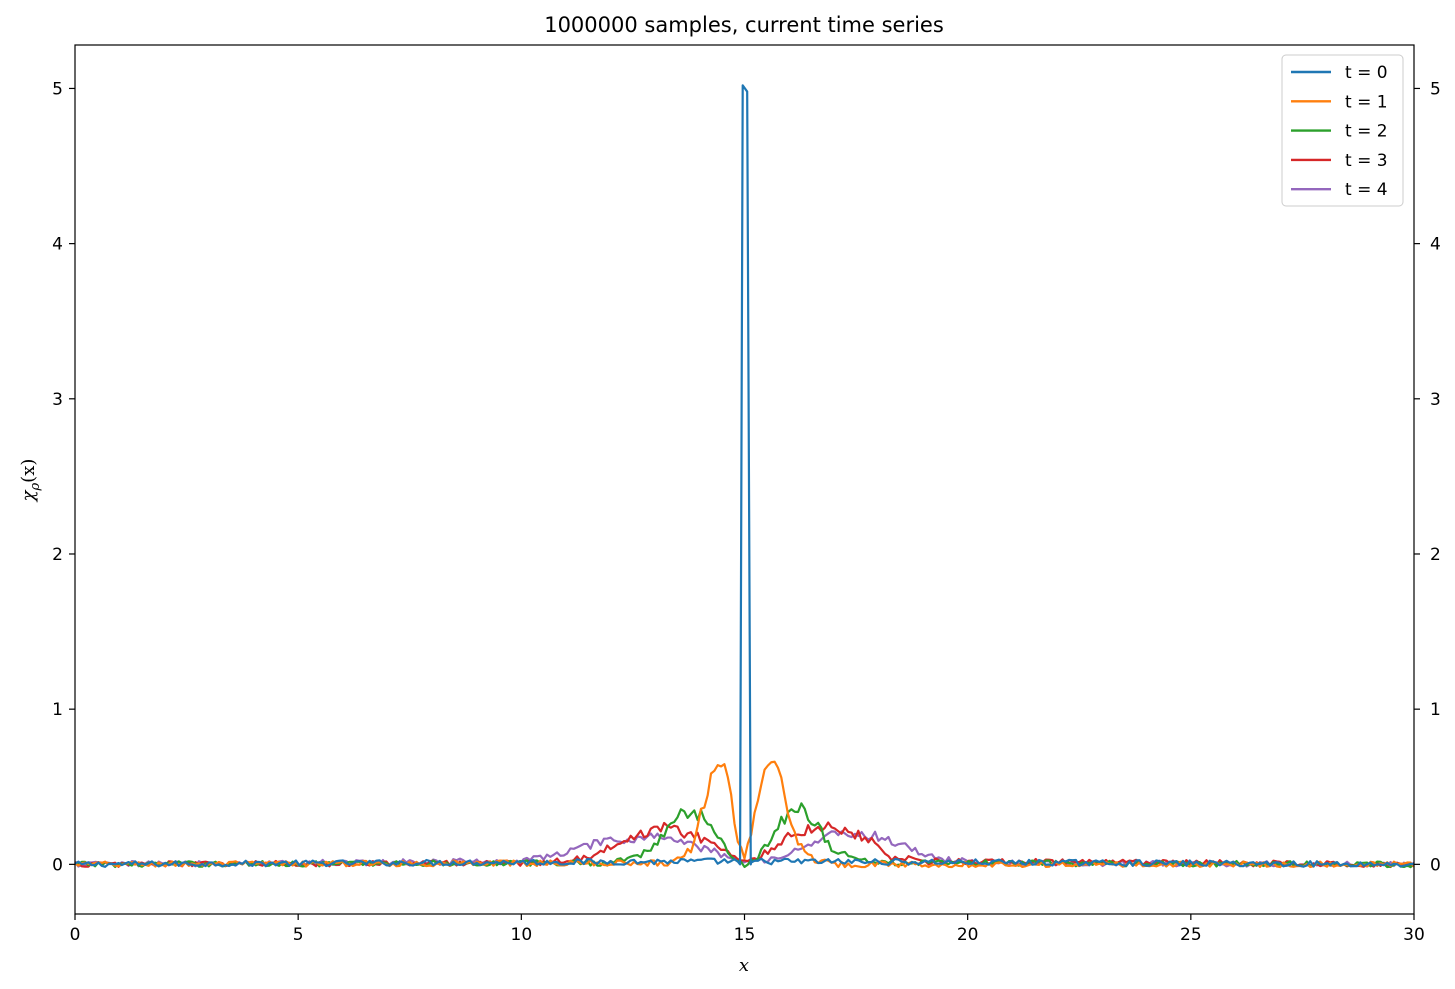 The image size is (1455, 989). I want to click on legend: t = 0 t = 1 t = 2 t = 3 t = 4, so click(1342, 130).